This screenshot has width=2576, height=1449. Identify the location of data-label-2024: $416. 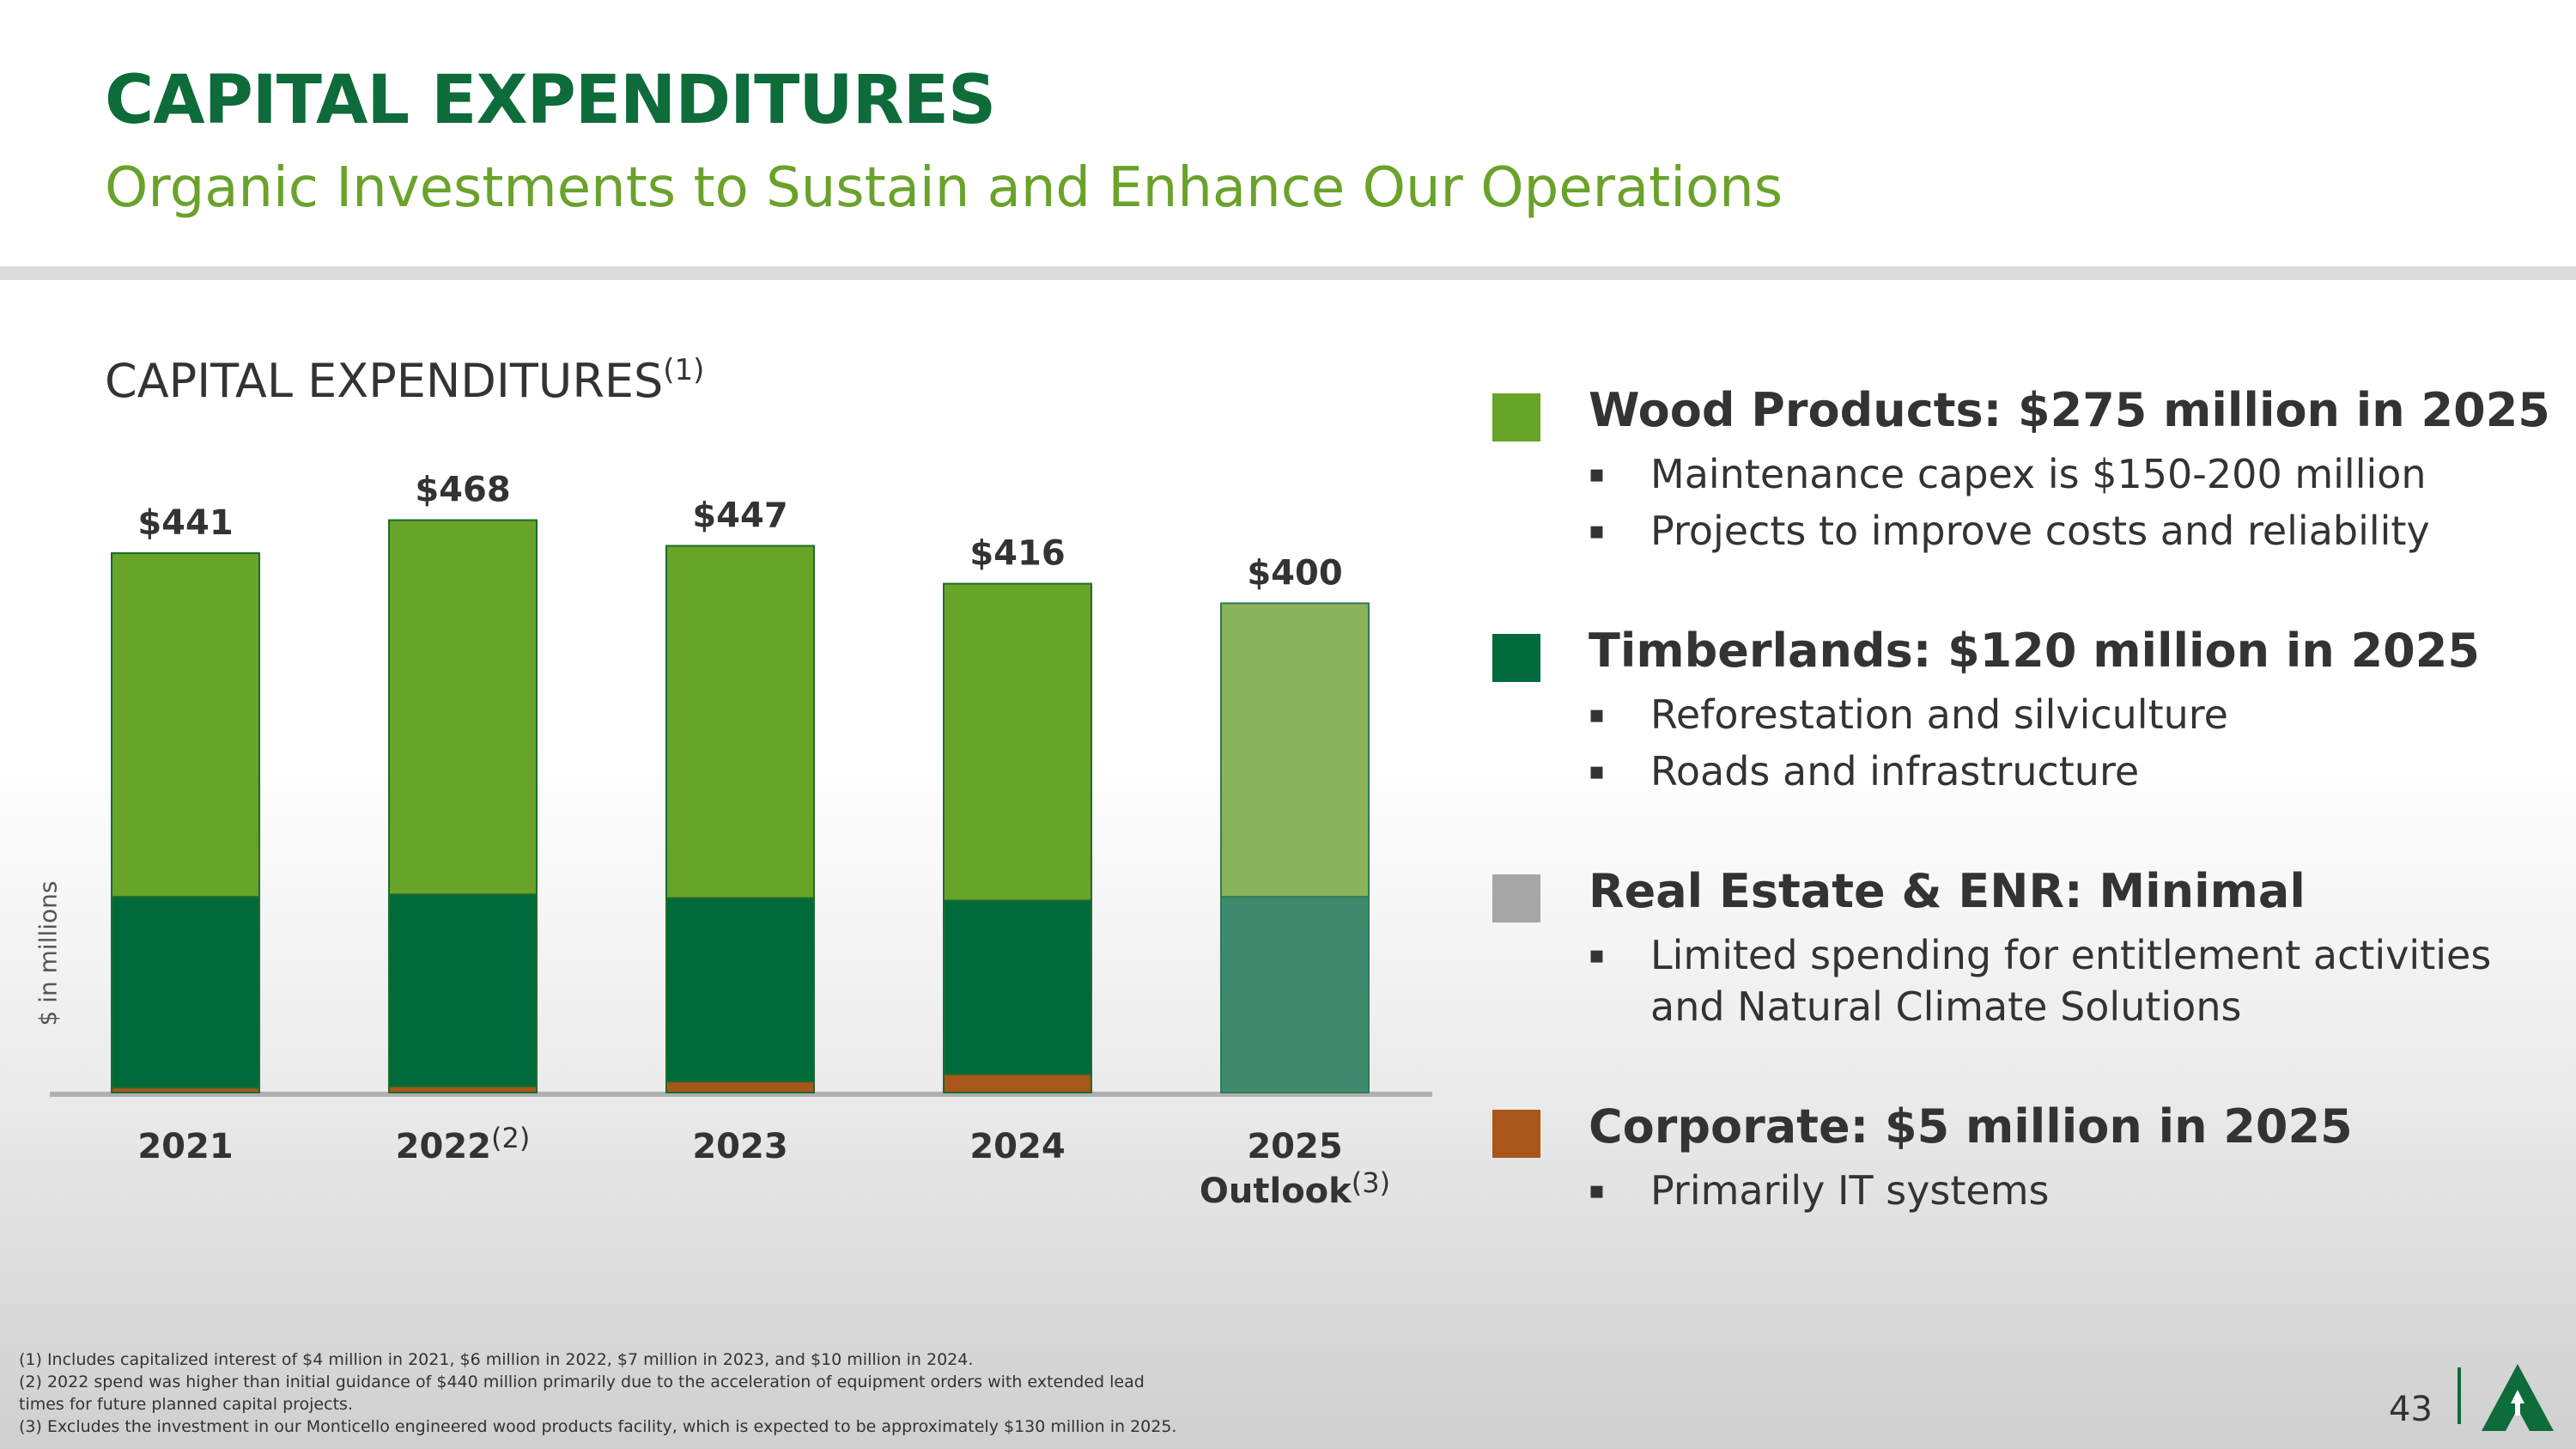
(1017, 554).